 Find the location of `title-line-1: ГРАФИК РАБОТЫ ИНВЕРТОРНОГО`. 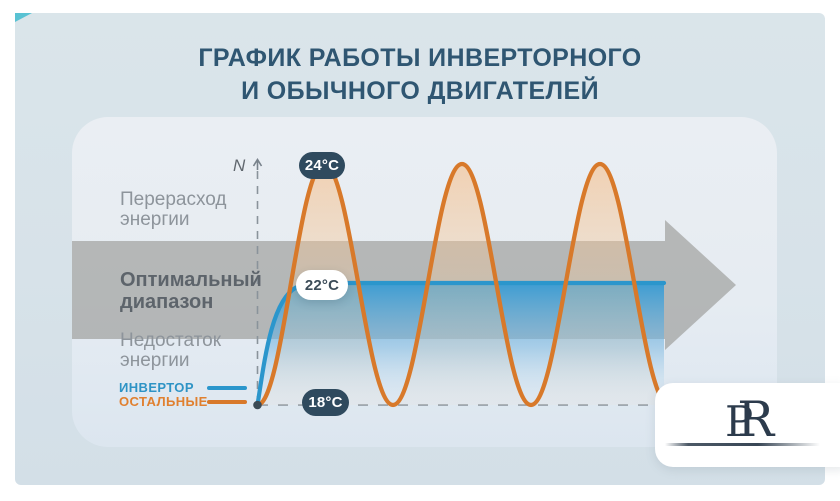

title-line-1: ГРАФИК РАБОТЫ ИНВЕРТОРНОГО is located at coordinates (420, 58).